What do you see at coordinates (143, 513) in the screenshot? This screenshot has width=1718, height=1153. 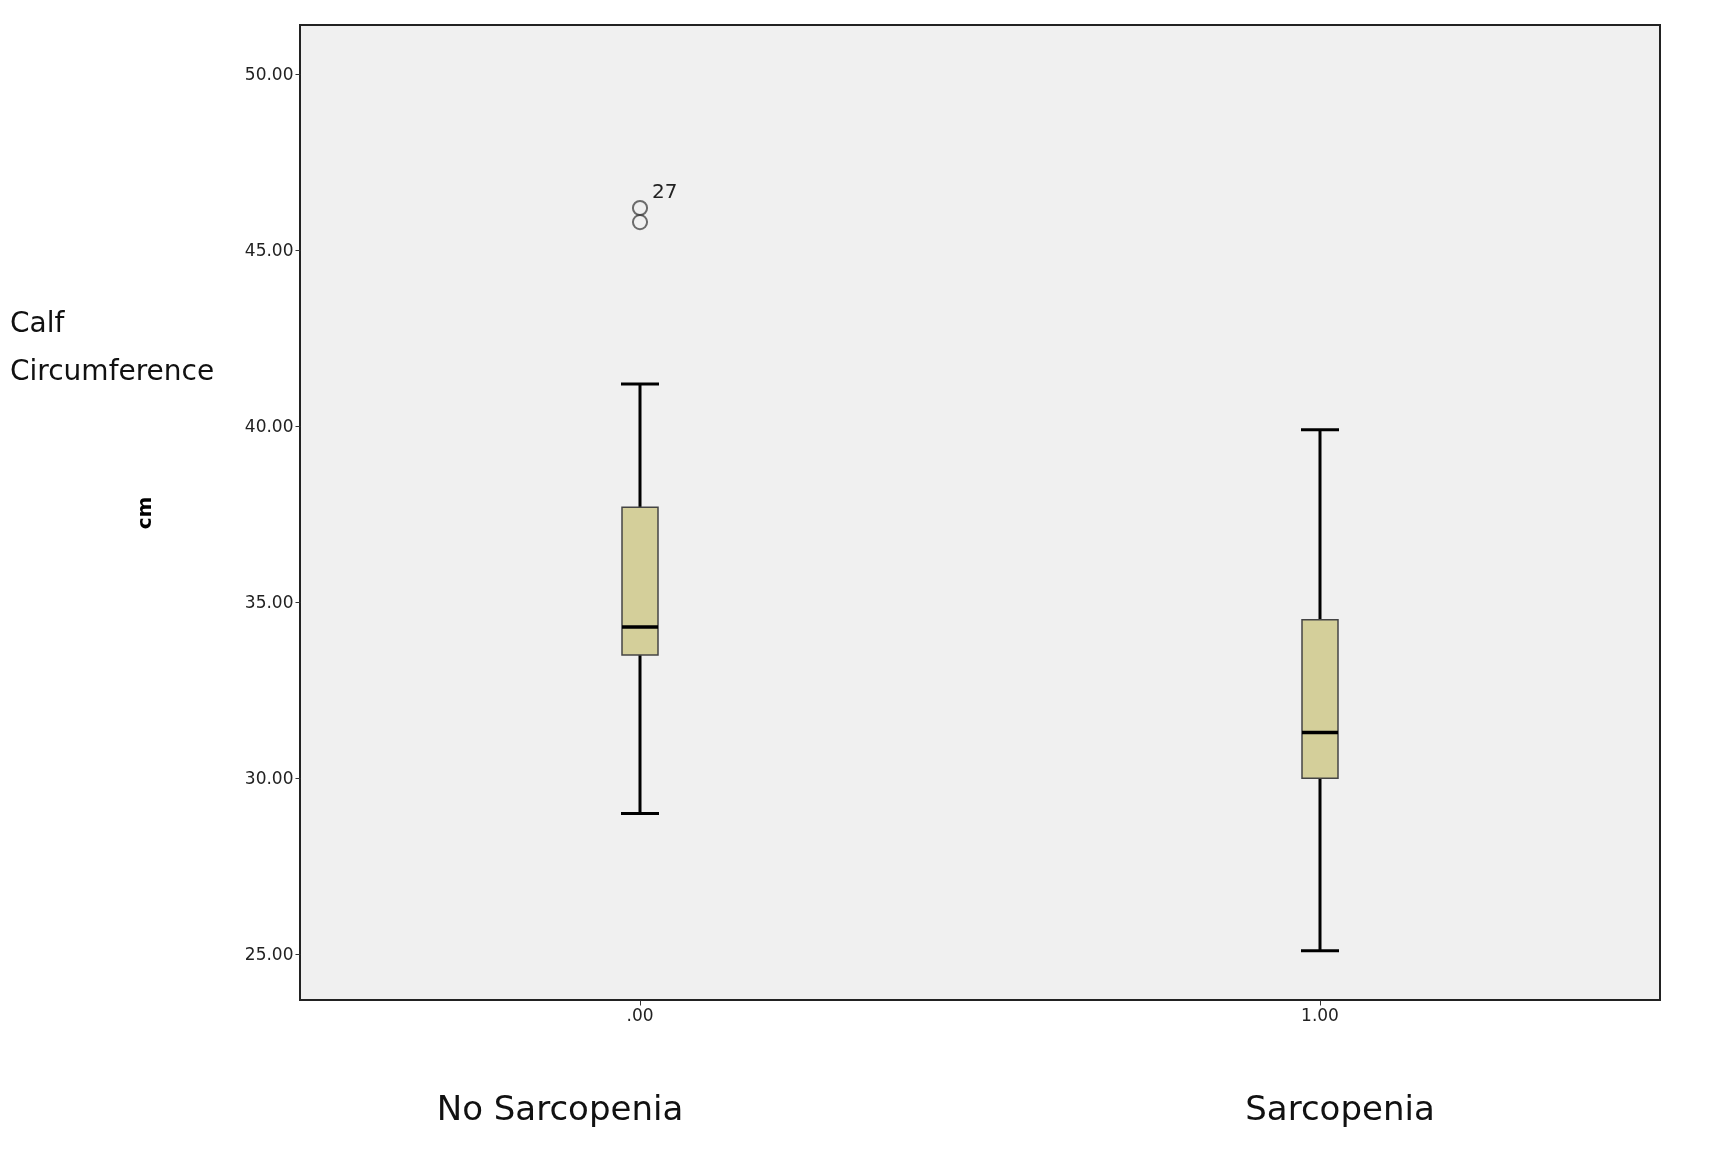 I see `y-axis-title: cm` at bounding box center [143, 513].